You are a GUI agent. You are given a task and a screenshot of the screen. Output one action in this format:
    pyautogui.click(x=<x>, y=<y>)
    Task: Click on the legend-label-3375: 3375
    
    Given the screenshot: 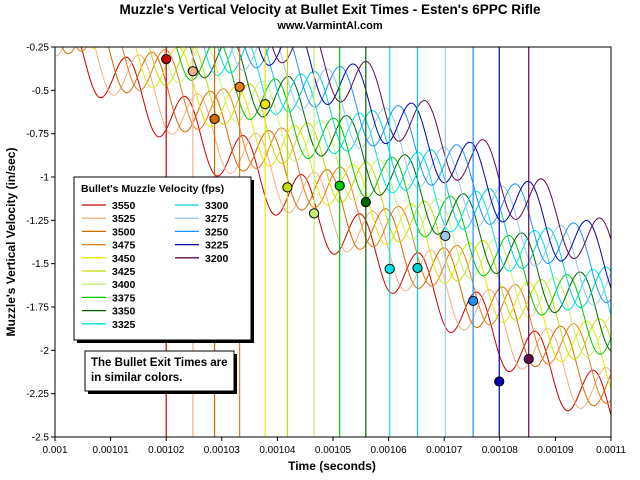 What is the action you would take?
    pyautogui.click(x=124, y=298)
    